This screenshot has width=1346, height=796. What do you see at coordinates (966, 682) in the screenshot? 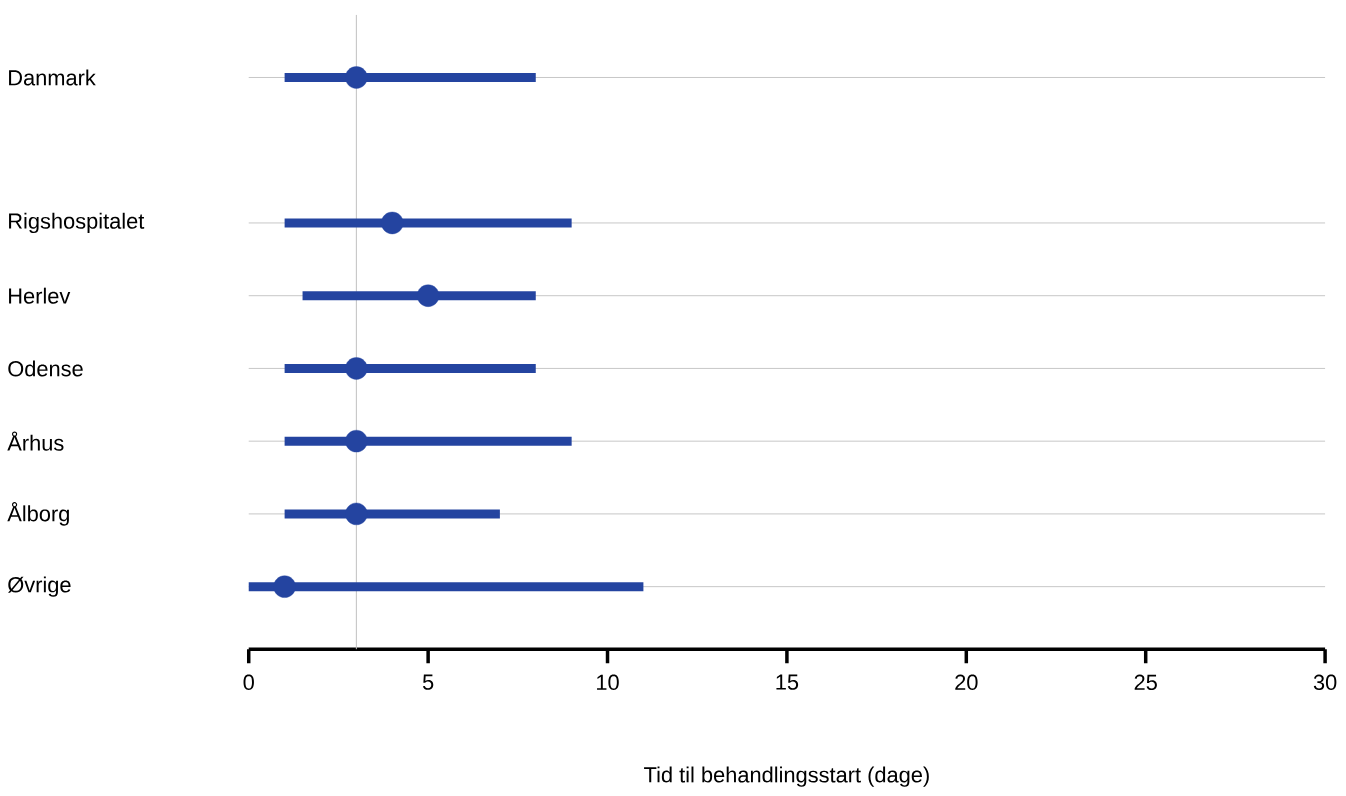
I see `x-tick-label: 20` at bounding box center [966, 682].